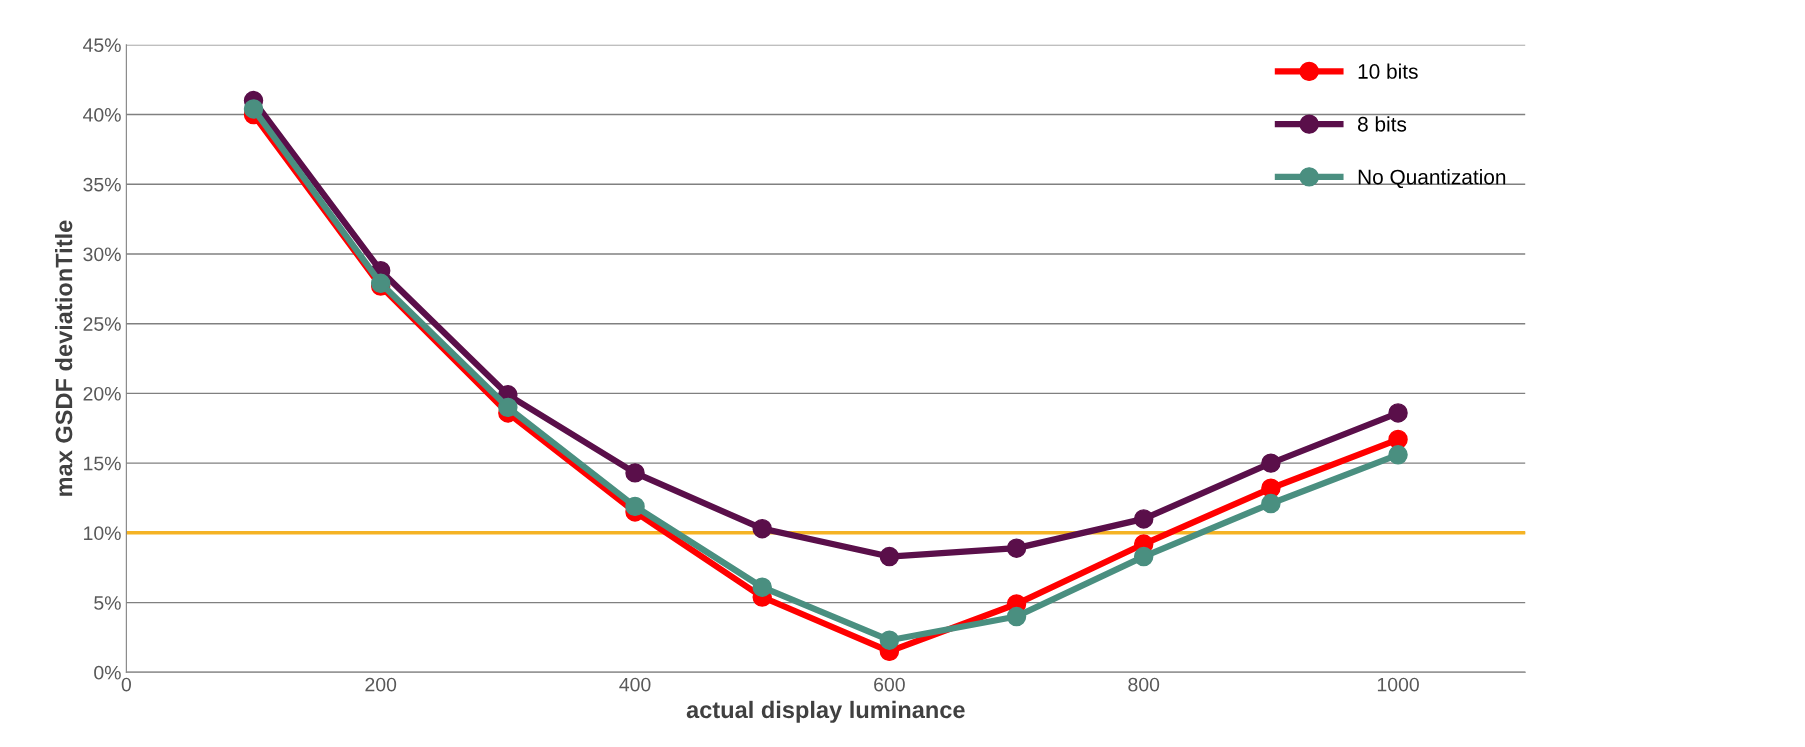 This screenshot has height=747, width=1805. I want to click on y-tick-label: 15%, so click(102, 463).